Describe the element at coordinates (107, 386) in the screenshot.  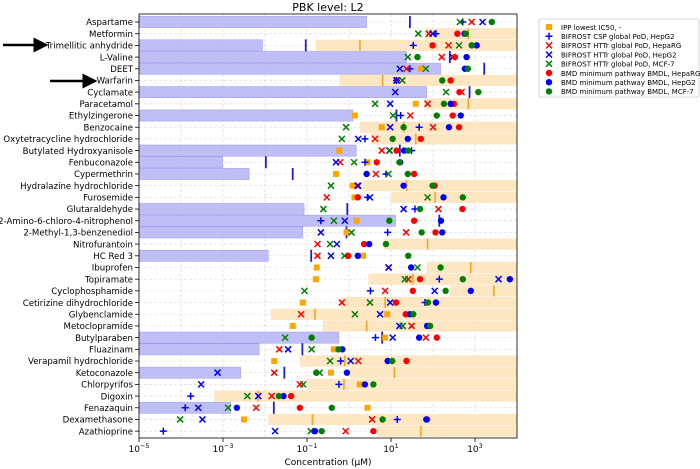
I see `y-tick-label: Chlorpyrifos` at that location.